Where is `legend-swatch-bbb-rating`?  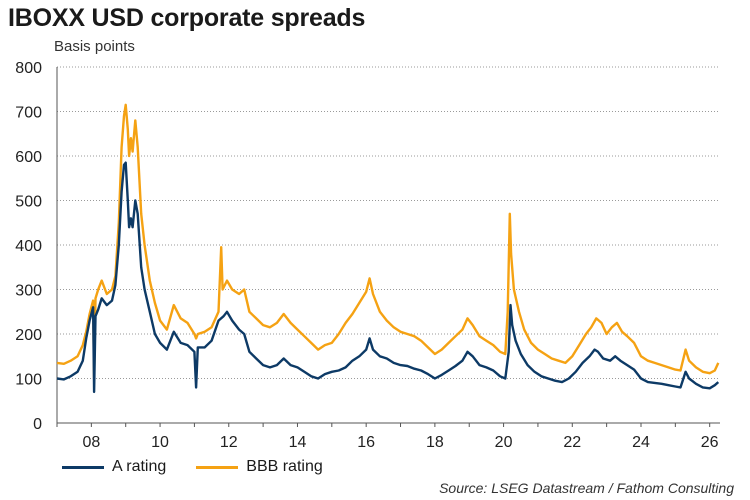
legend-swatch-bbb-rating is located at coordinates (217, 467).